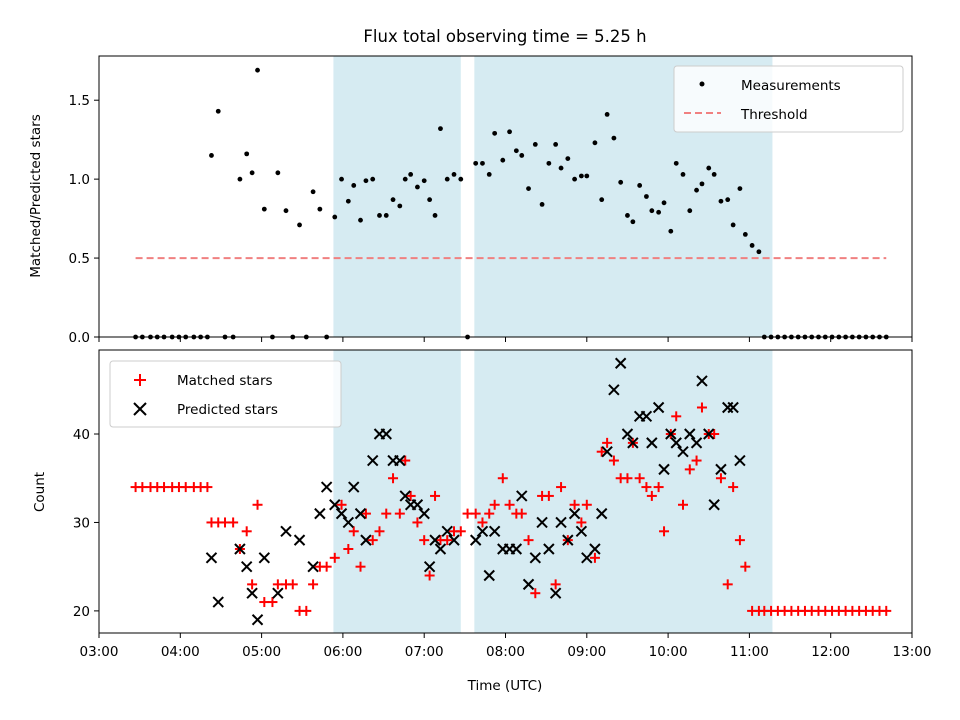 Image resolution: width=960 pixels, height=720 pixels. What do you see at coordinates (81, 523) in the screenshot?
I see `y-tick-label: 30` at bounding box center [81, 523].